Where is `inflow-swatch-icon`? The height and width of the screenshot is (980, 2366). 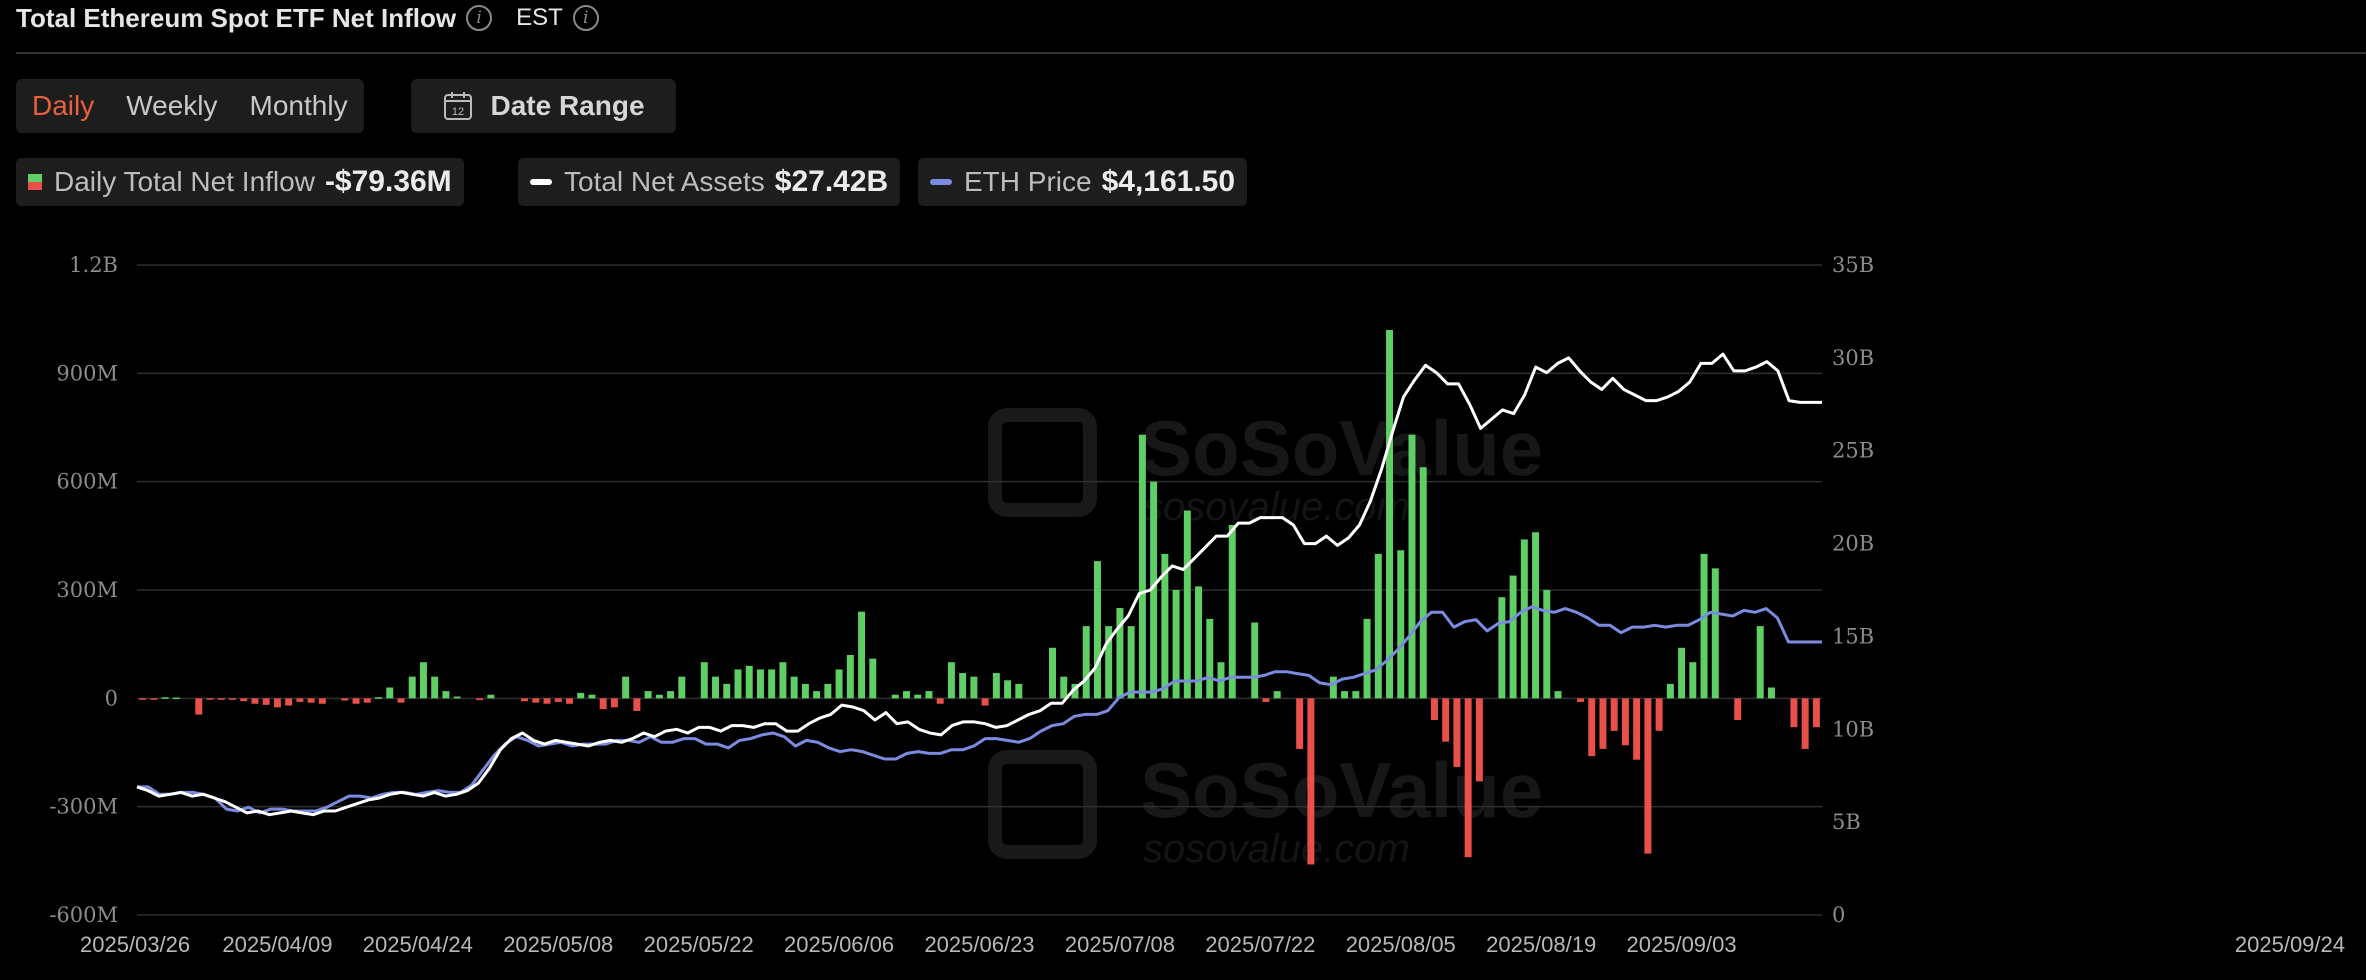
inflow-swatch-icon is located at coordinates (35, 182).